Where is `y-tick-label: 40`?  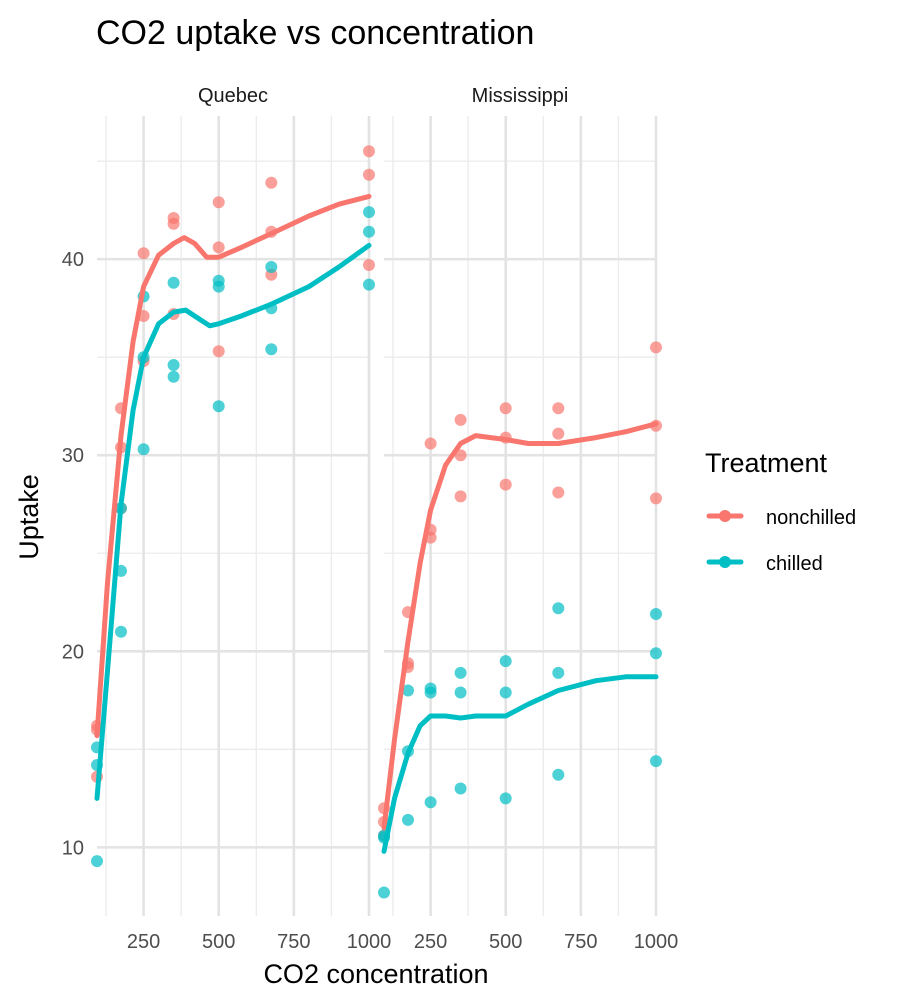 y-tick-label: 40 is located at coordinates (73, 260).